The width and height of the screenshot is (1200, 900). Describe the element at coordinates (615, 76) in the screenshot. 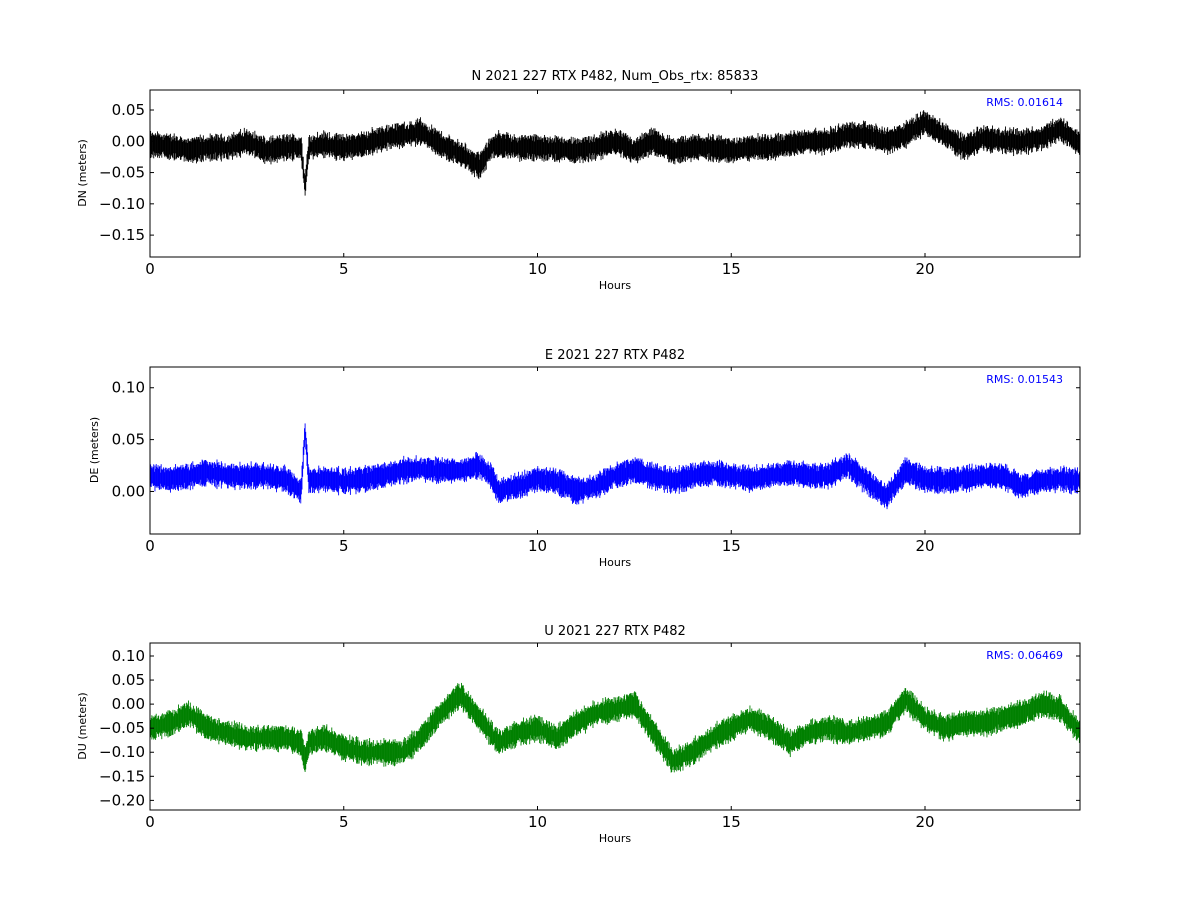

I see `chart-title: N 2021 227 RTX P482, Num_Obs_rtx: 85833` at that location.